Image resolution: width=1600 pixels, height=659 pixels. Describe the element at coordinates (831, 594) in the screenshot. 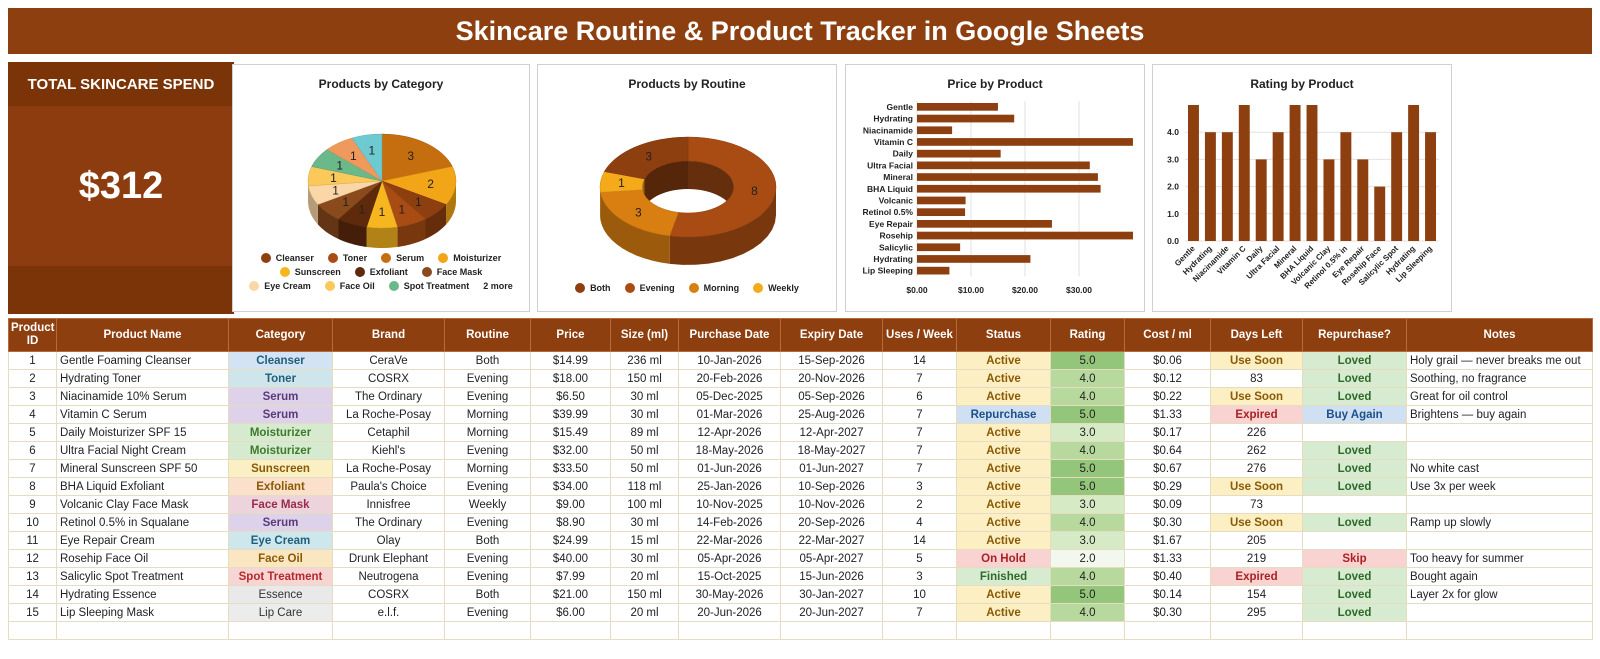

I see `cell-expiry-date: 30-Jan-2027` at that location.